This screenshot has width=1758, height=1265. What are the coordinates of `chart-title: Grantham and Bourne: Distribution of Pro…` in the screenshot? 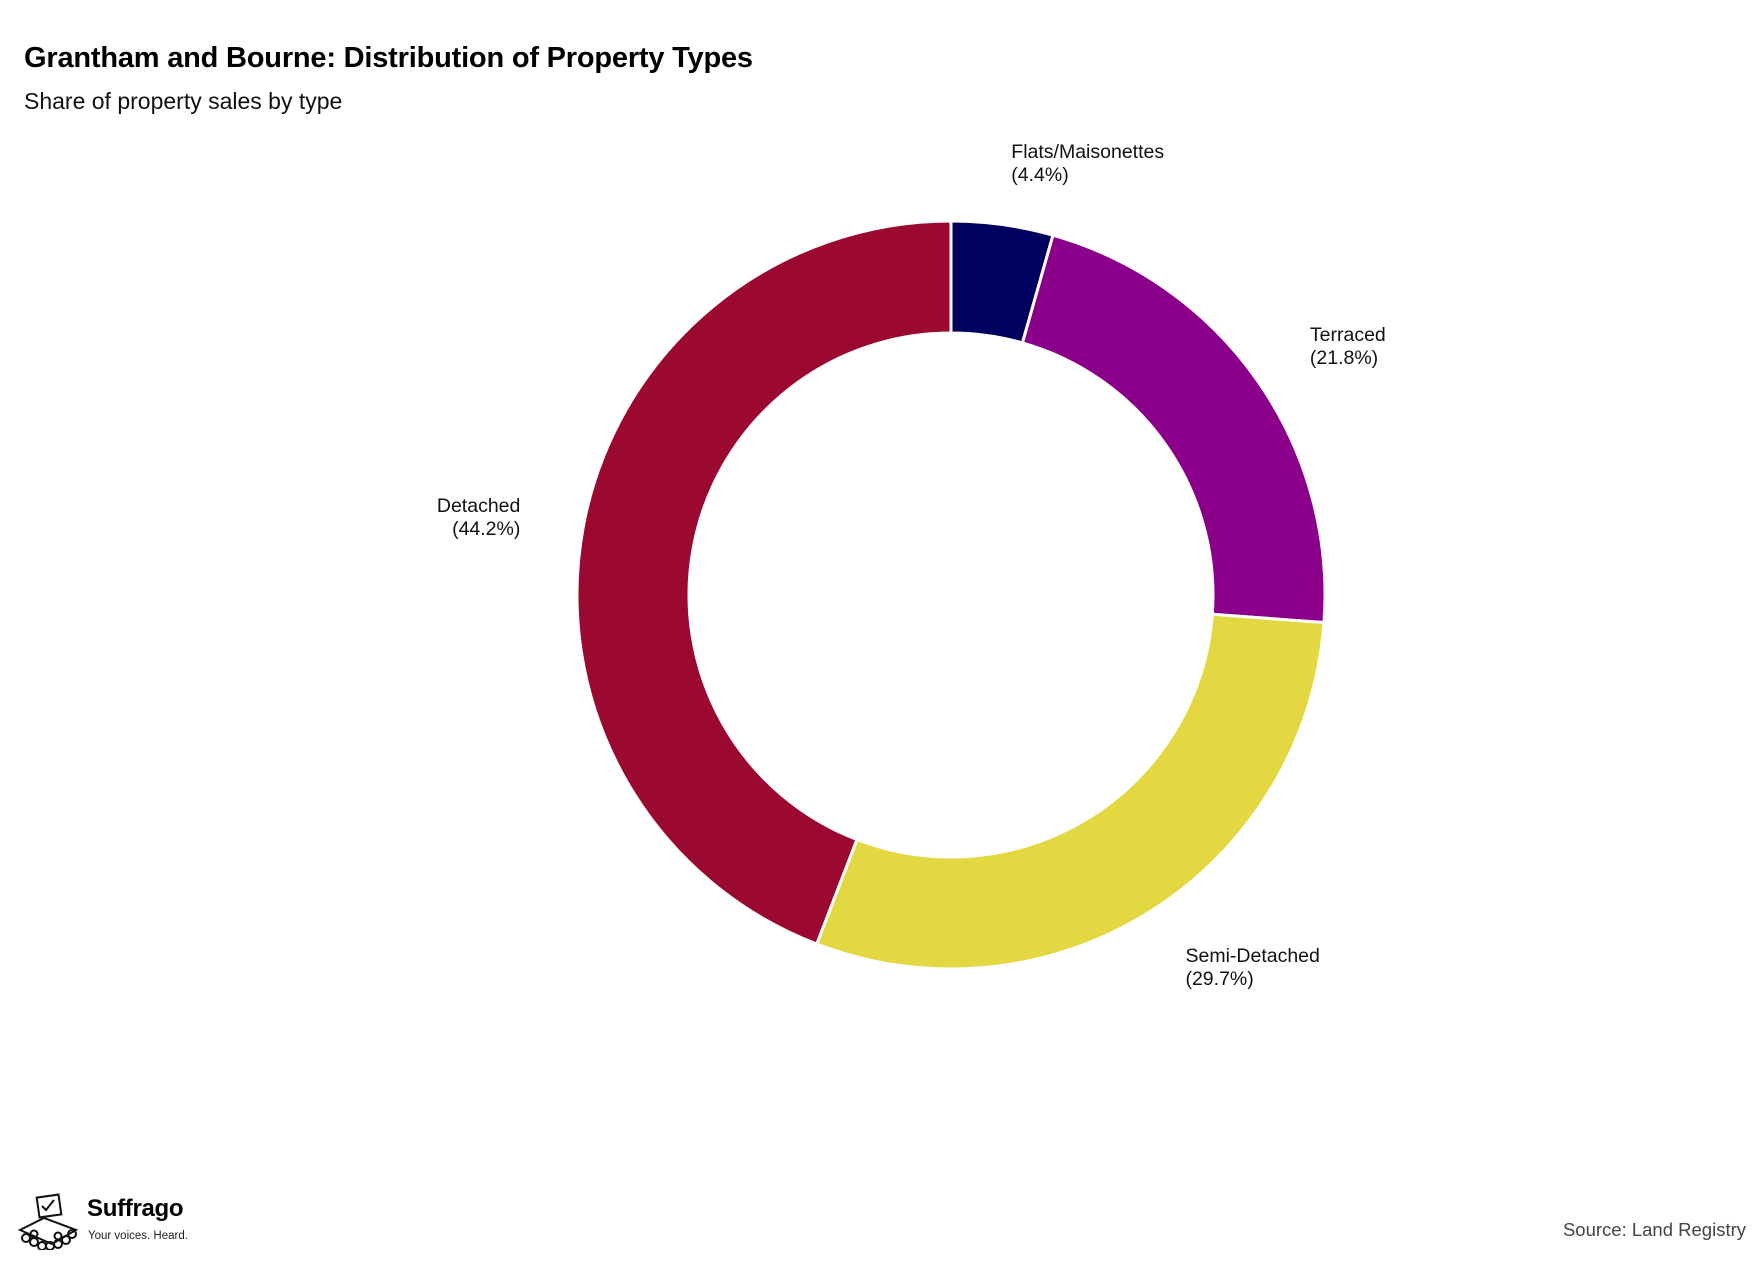 It's located at (388, 58).